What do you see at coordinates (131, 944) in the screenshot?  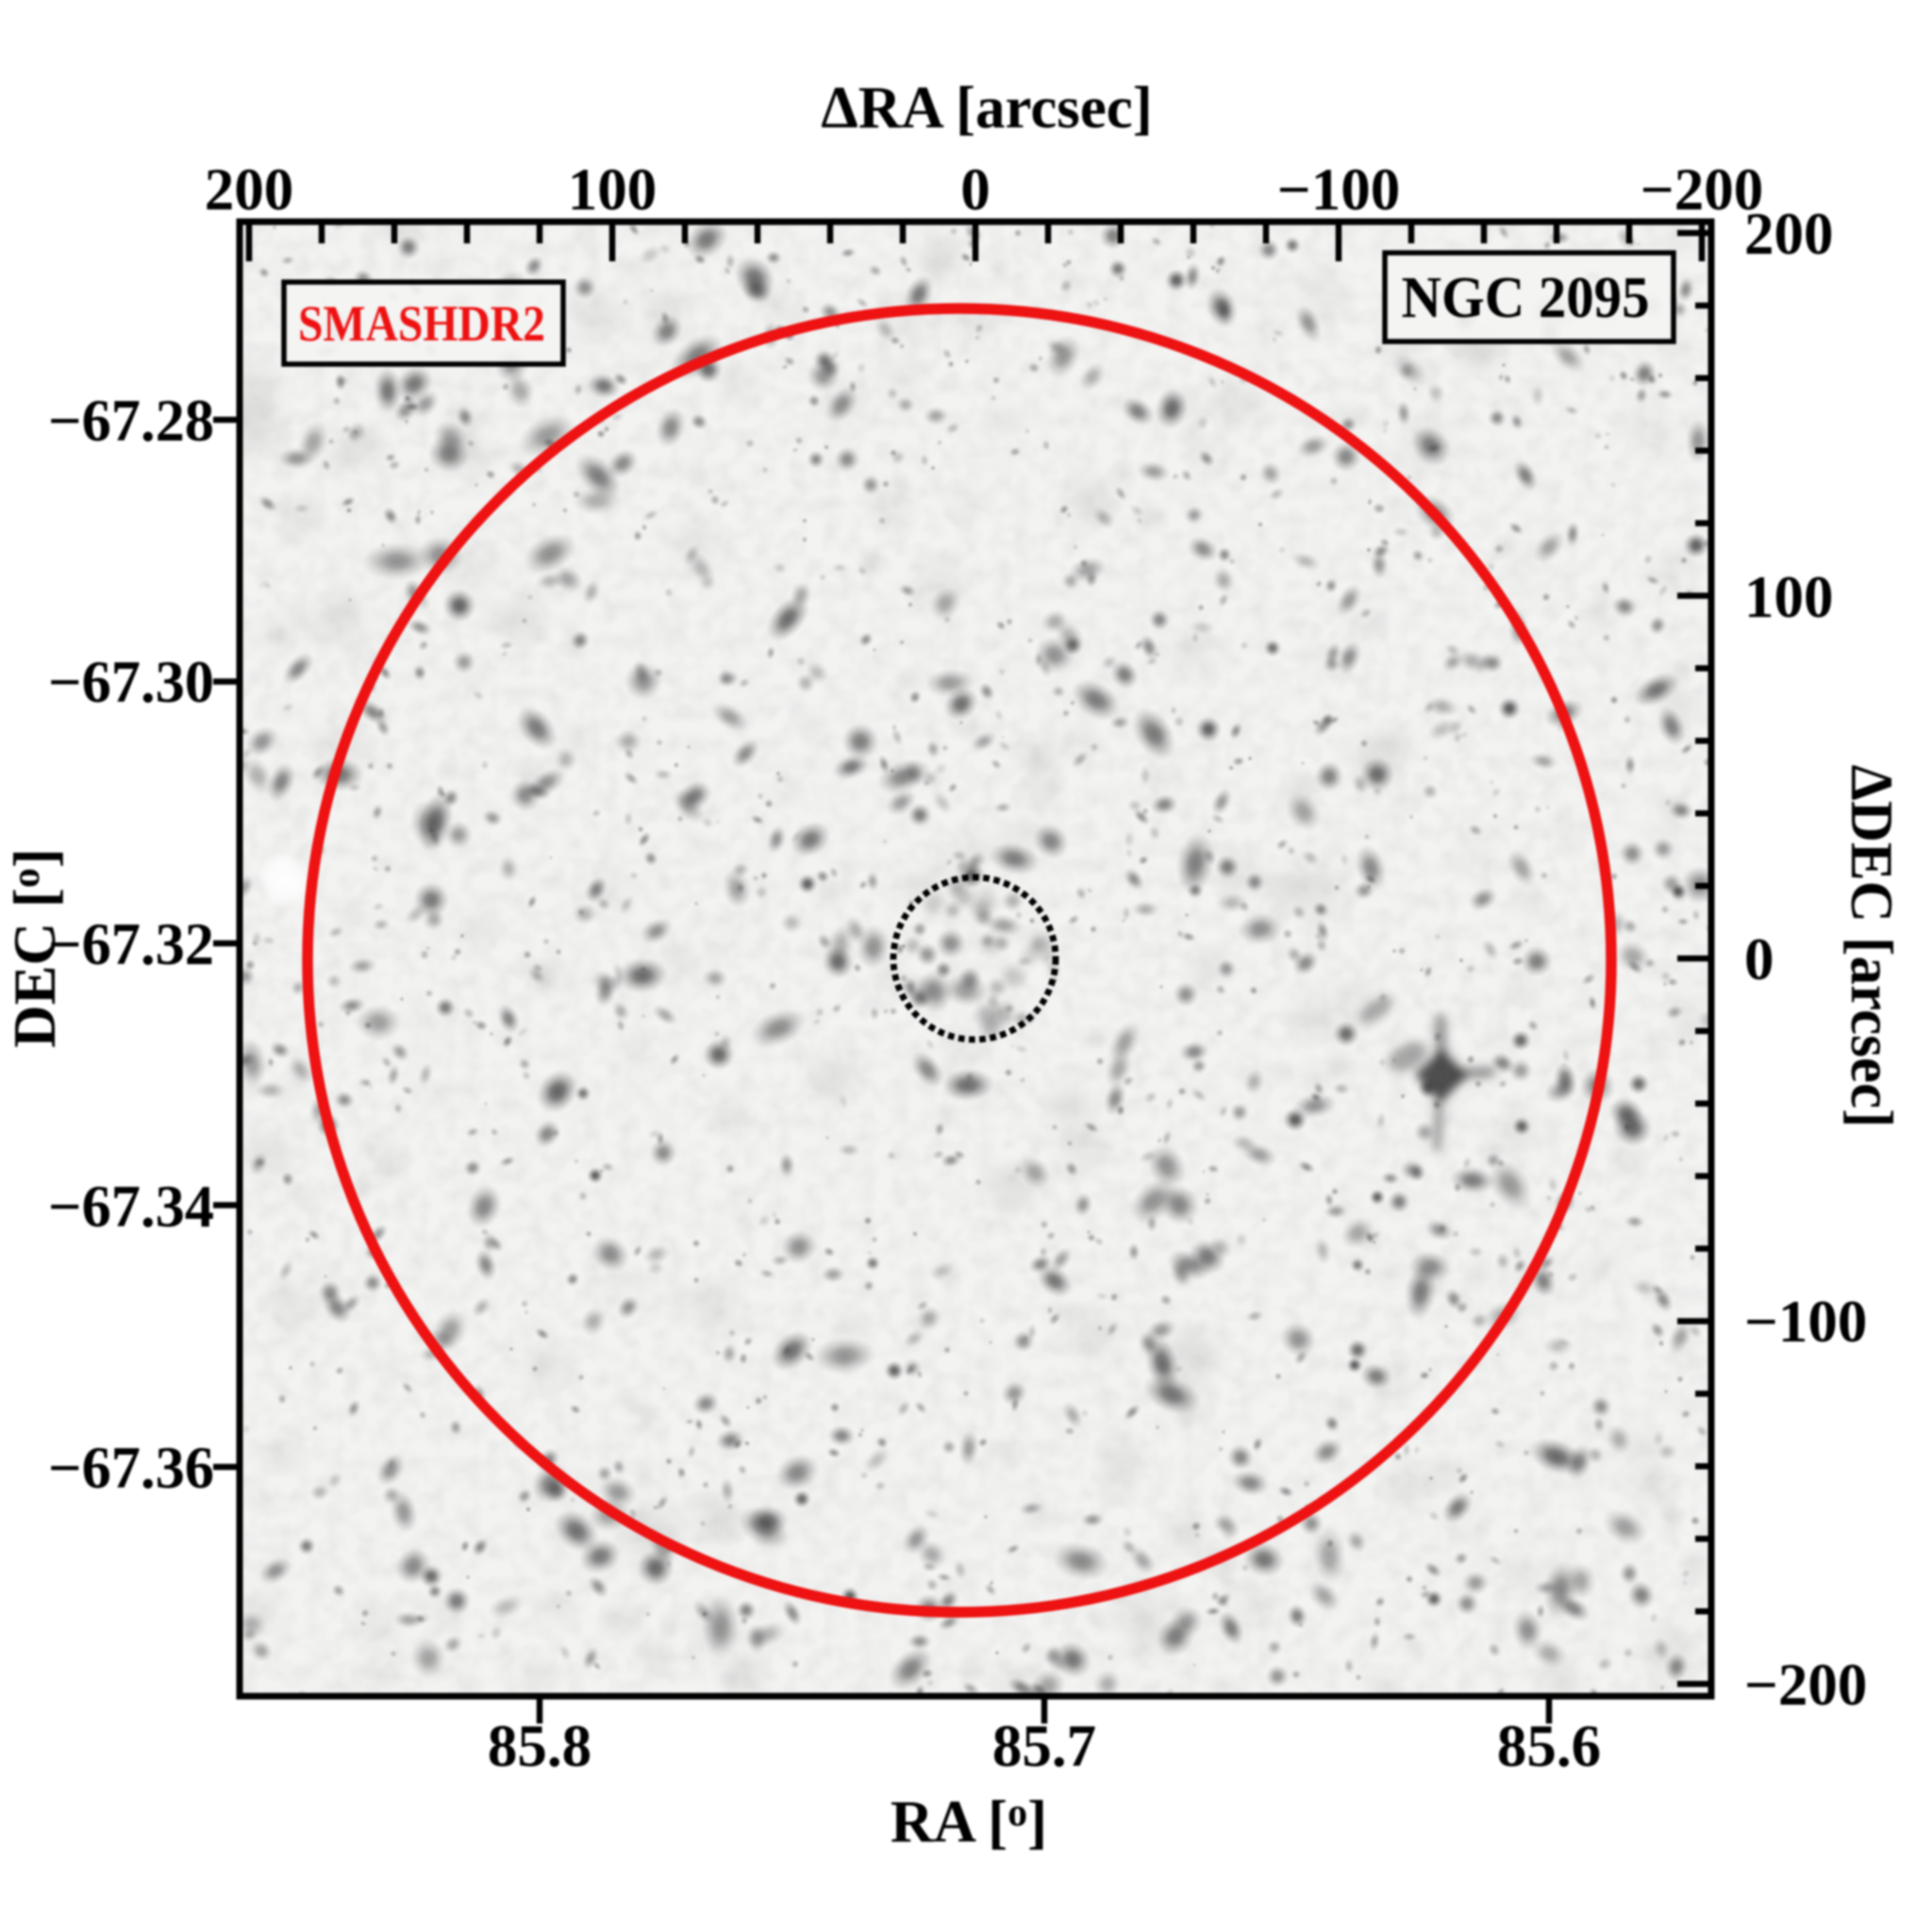 I see `svg-text: −67.32` at bounding box center [131, 944].